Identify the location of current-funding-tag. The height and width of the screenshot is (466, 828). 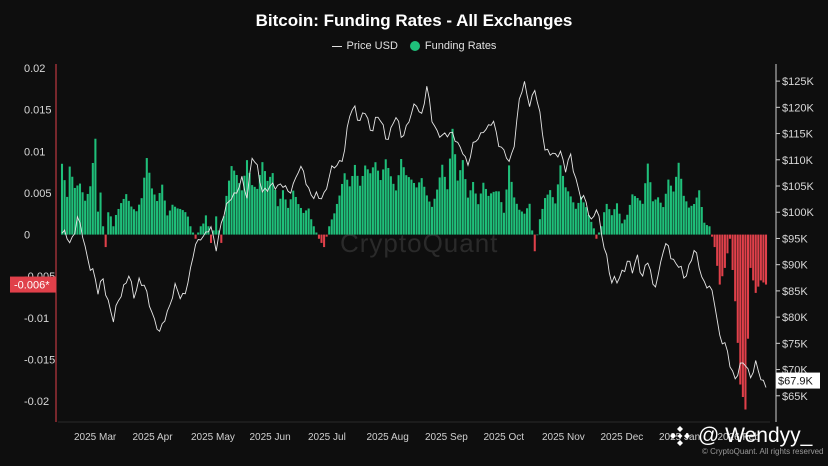
(33, 284).